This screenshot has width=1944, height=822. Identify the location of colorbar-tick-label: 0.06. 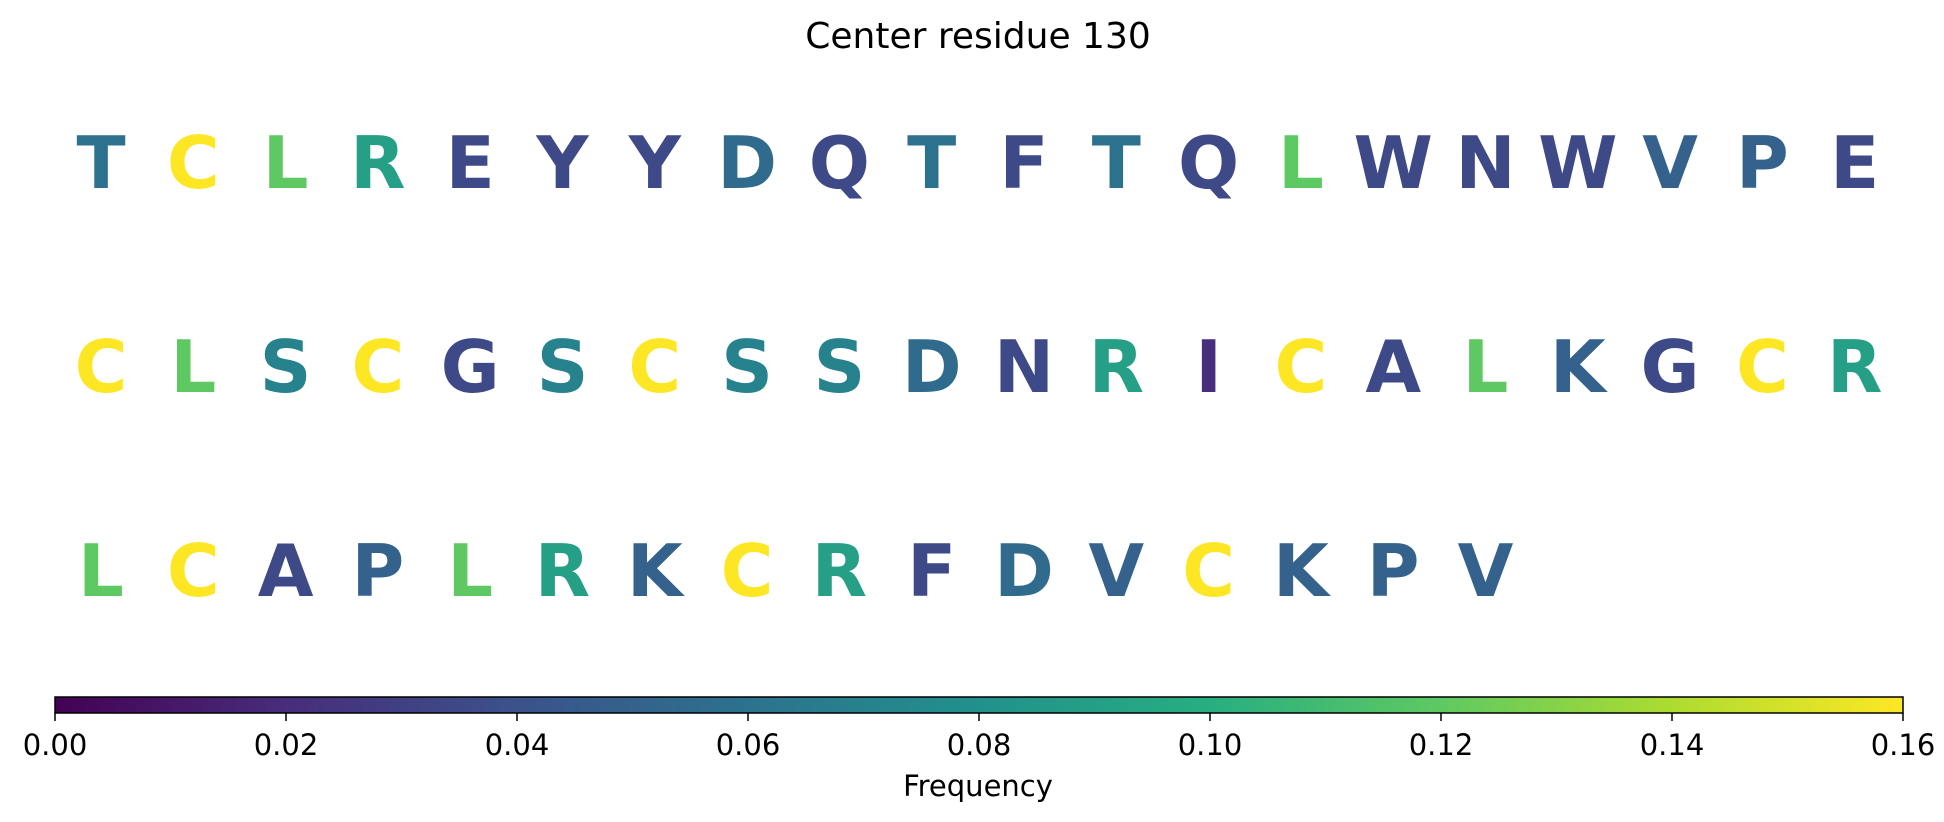
(748, 745).